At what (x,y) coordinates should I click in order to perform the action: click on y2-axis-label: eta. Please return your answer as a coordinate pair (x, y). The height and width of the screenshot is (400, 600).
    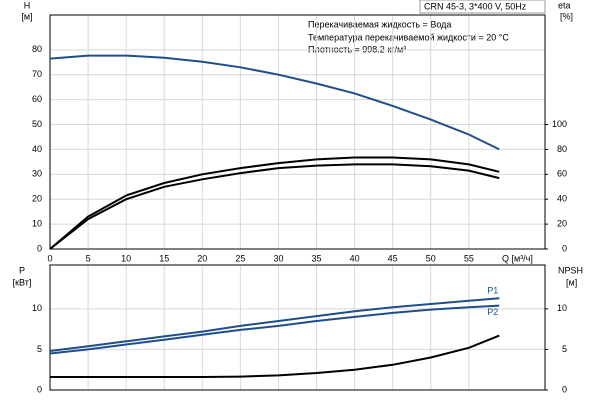
    Looking at the image, I should click on (564, 5).